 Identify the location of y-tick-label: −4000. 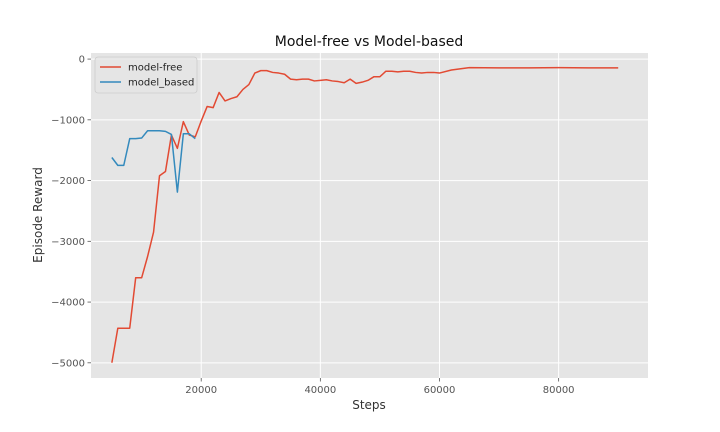
(68, 303).